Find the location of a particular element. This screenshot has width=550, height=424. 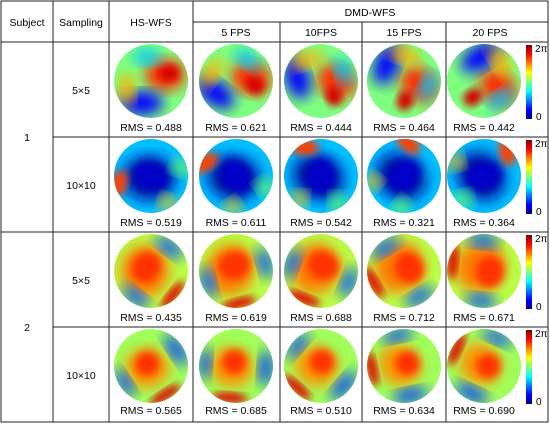

header-dmd-wfs: DMD-WFS is located at coordinates (370, 13).